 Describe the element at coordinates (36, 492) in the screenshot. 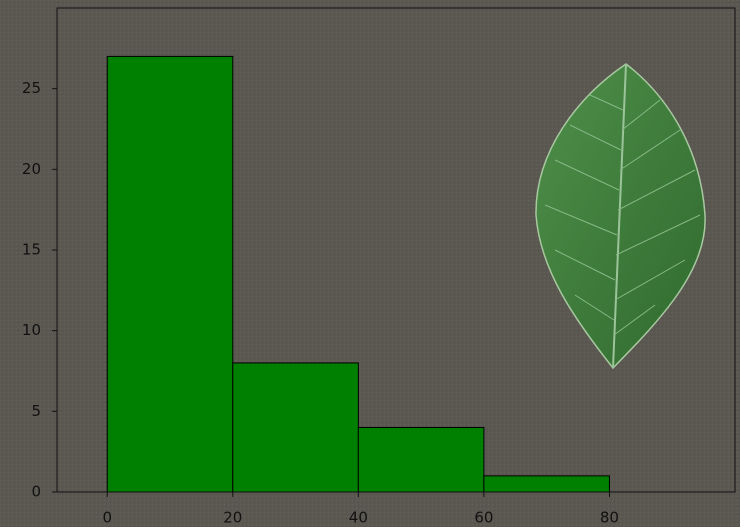

I see `y-tick-label: 0` at that location.